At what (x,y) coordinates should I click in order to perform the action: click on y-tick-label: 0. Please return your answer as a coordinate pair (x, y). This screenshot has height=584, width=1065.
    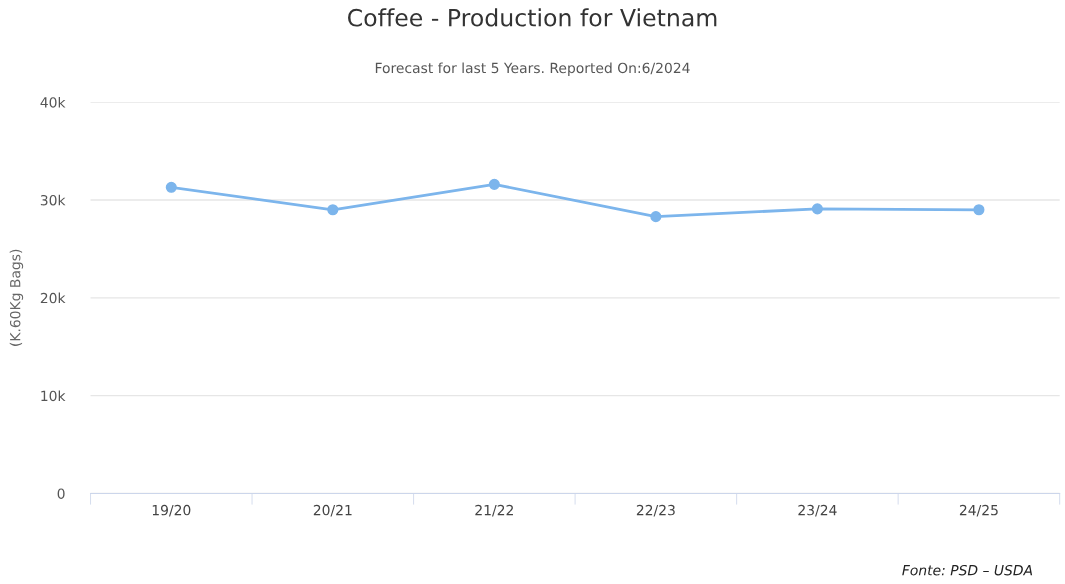
    Looking at the image, I should click on (61, 493).